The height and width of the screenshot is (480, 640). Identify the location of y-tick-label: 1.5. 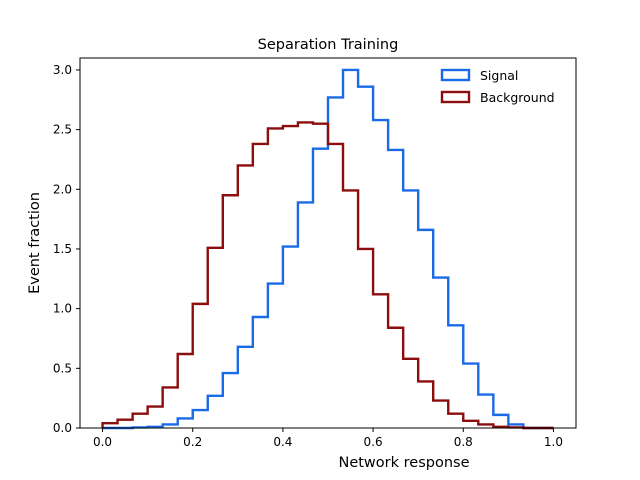
(62, 249).